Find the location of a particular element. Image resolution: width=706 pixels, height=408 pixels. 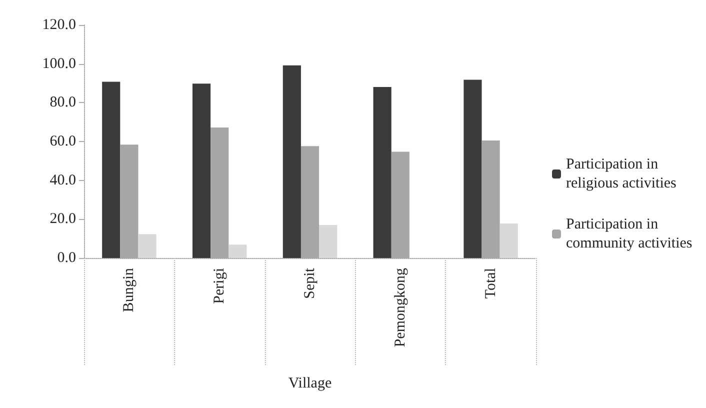

y-tick-label: 80.0 is located at coordinates (63, 102).